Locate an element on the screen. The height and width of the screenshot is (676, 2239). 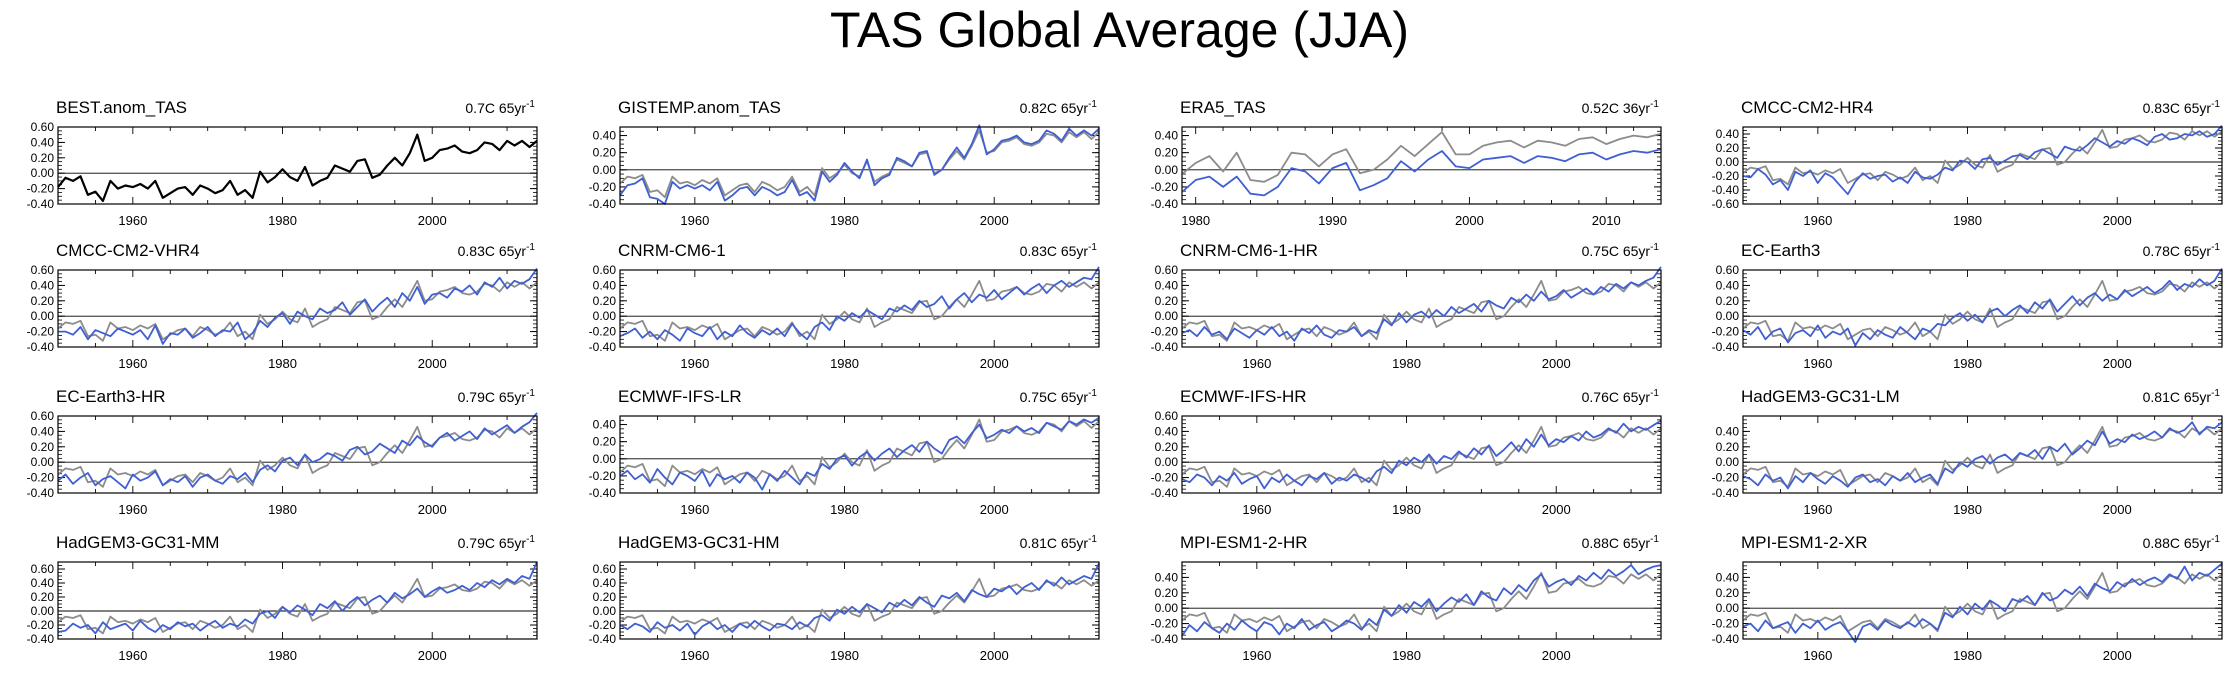
trend-value: 0.52C 36yr is located at coordinates (1616, 108).